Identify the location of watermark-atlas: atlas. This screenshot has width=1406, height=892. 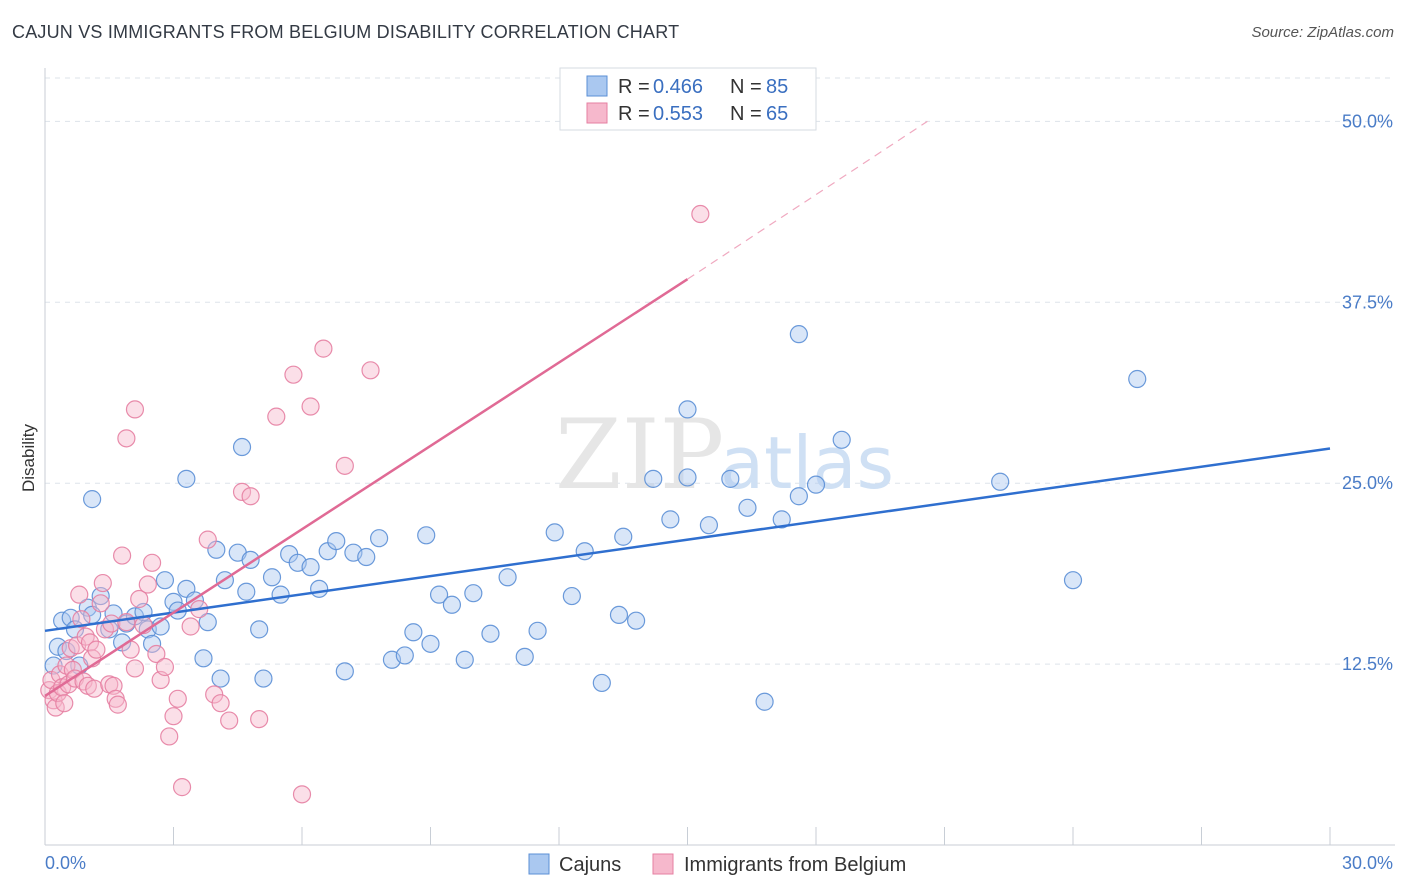
(807, 463).